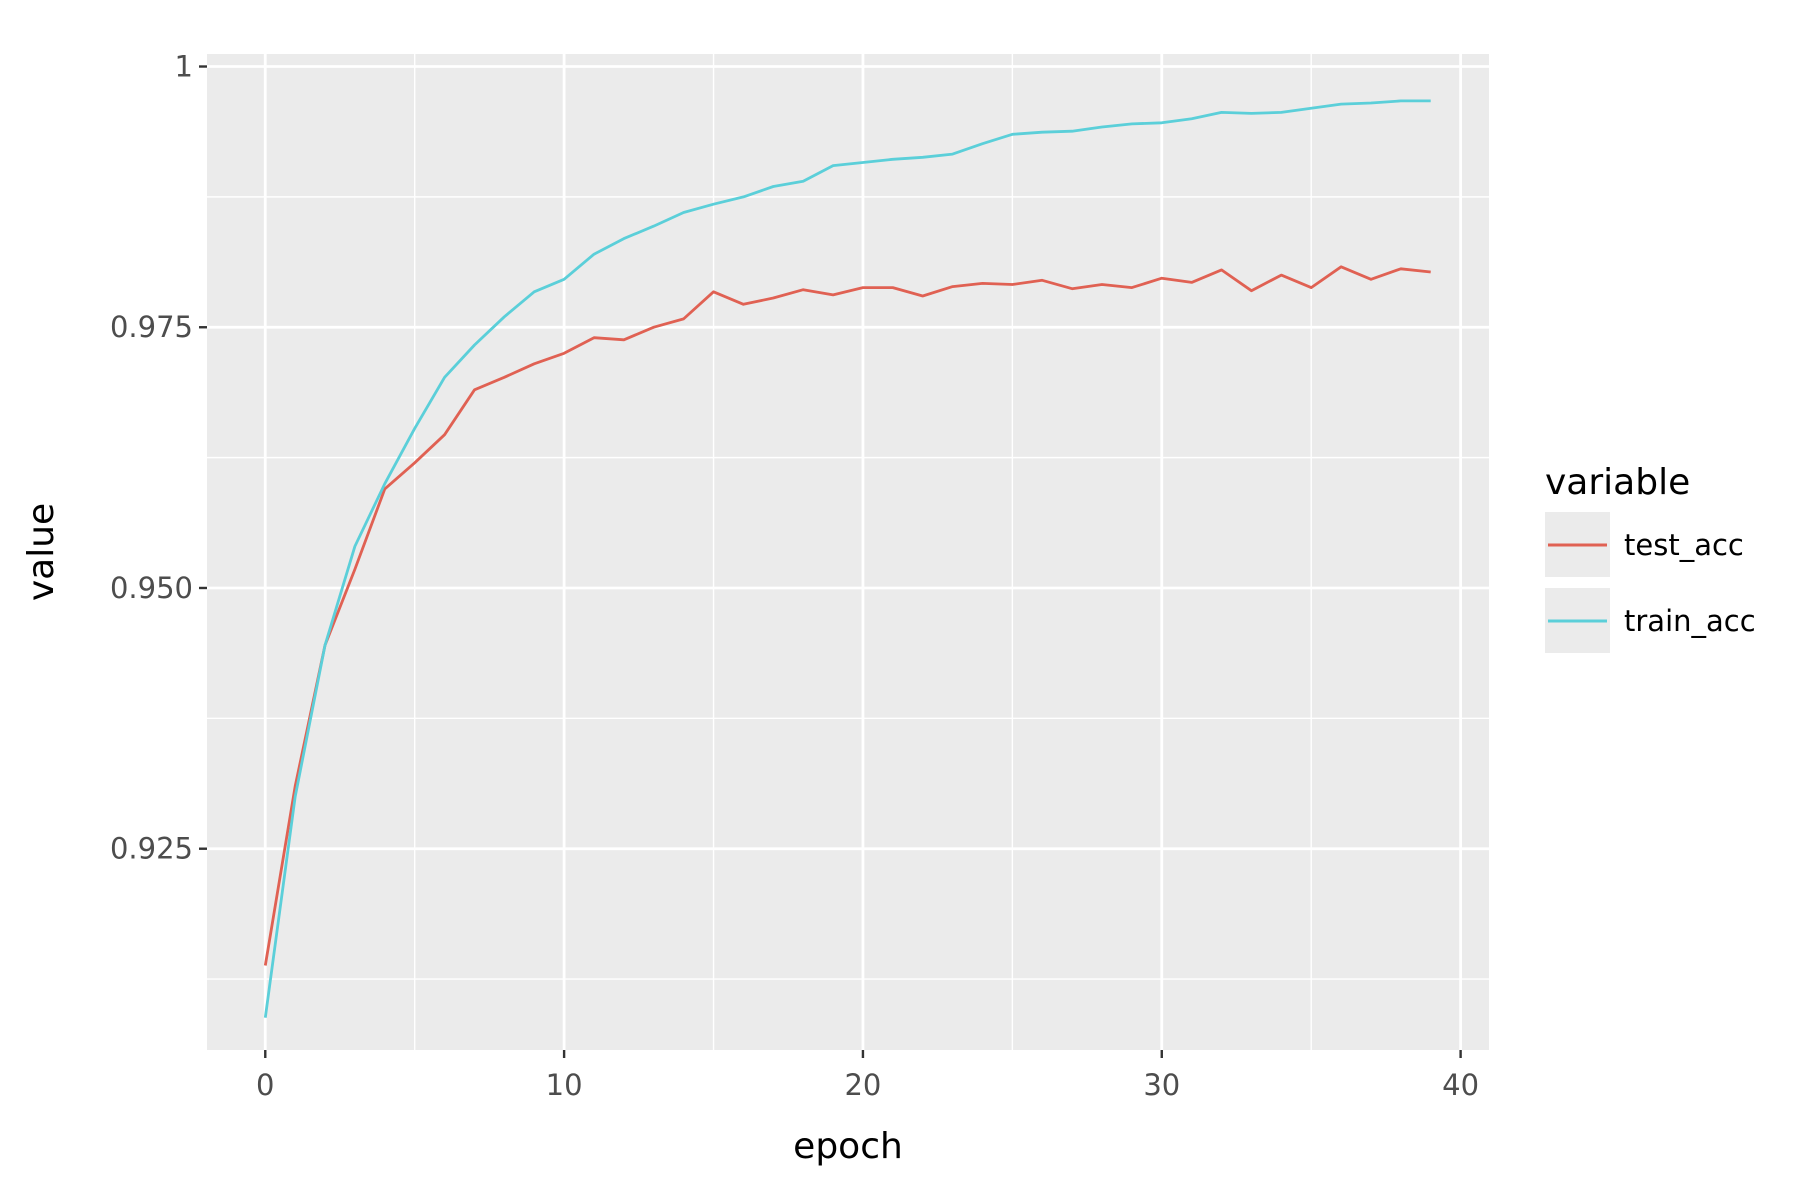  What do you see at coordinates (862, 1085) in the screenshot?
I see `x-tick-label: 20` at bounding box center [862, 1085].